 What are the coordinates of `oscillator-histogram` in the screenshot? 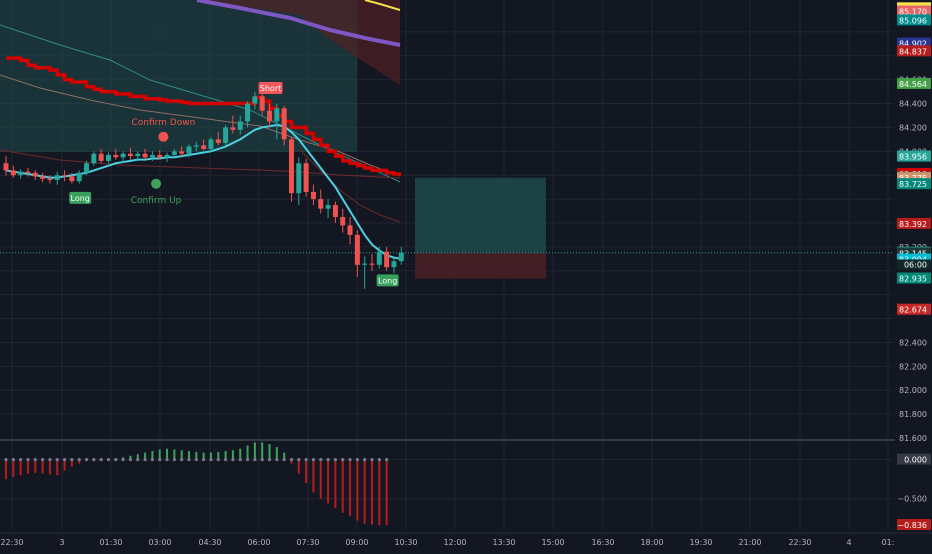 It's located at (196, 484).